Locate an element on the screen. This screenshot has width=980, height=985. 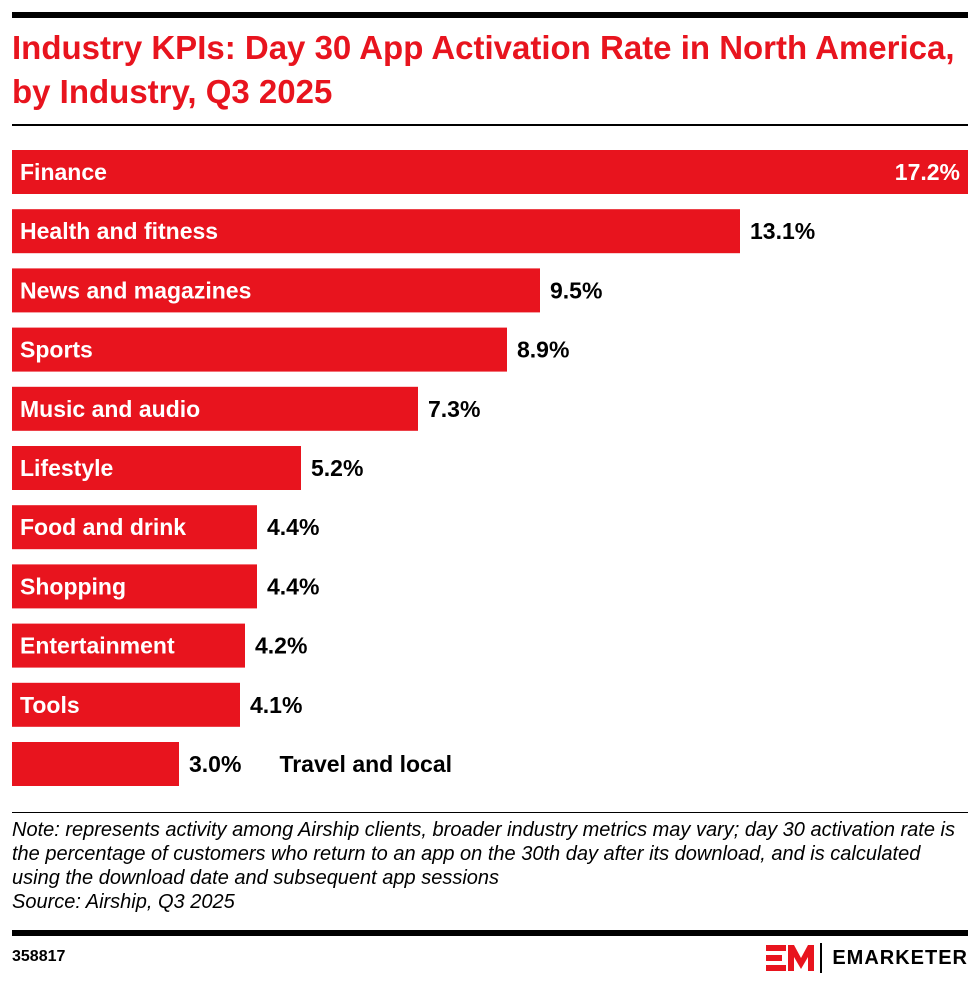
category-label-shopping: Shopping is located at coordinates (73, 586).